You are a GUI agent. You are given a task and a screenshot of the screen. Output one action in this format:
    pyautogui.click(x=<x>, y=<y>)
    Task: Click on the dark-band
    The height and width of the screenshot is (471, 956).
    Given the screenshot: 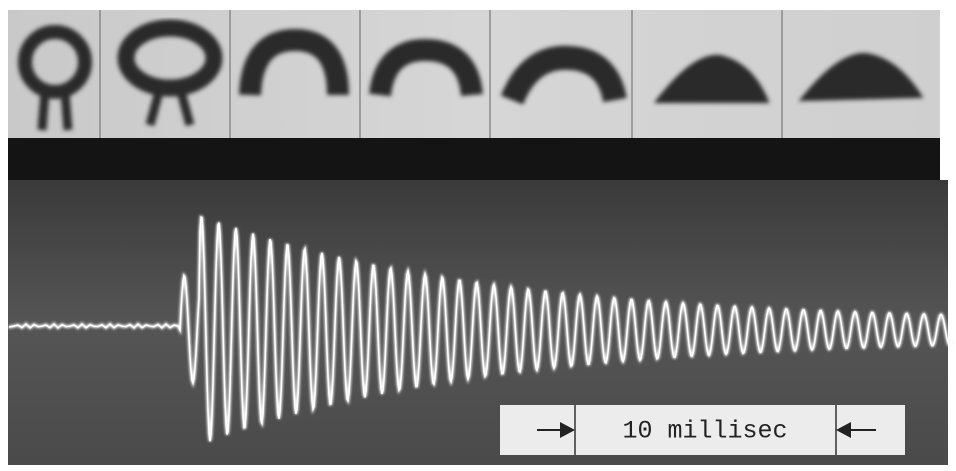 What is the action you would take?
    pyautogui.click(x=474, y=159)
    